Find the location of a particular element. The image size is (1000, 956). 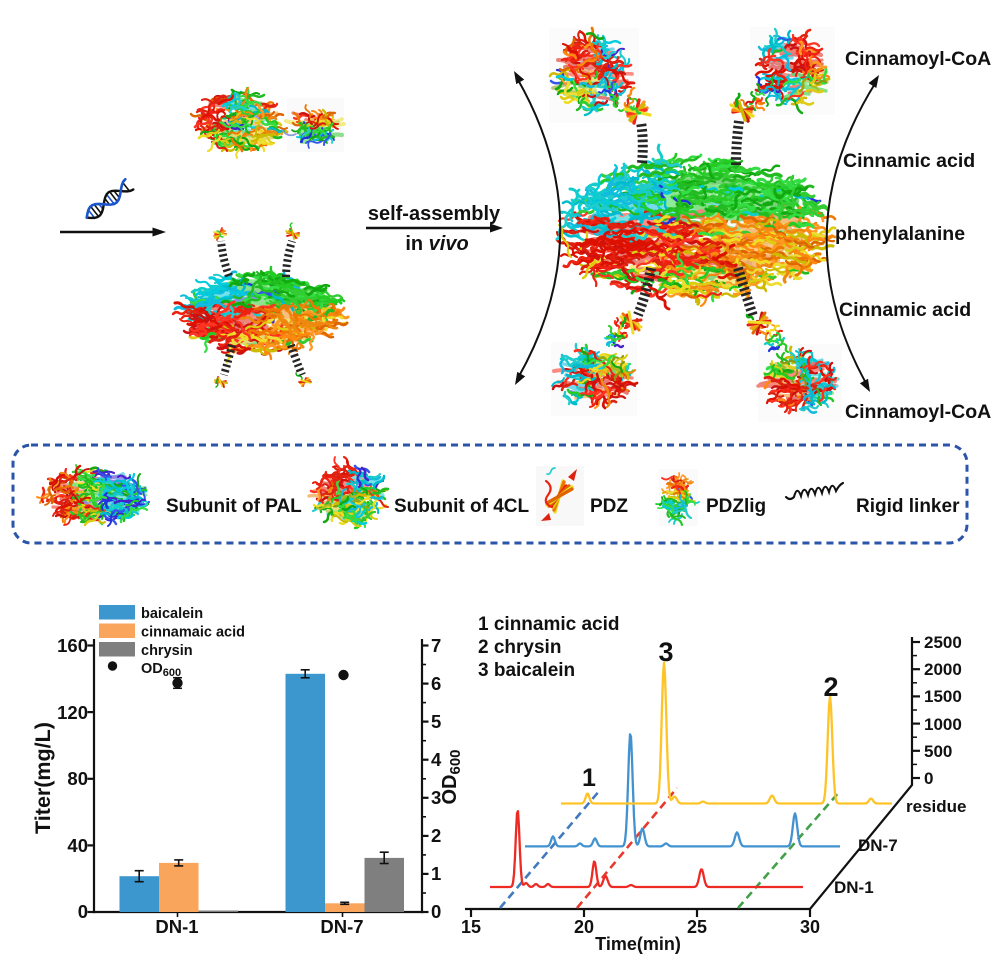

svg-text: Subunit of PAL is located at coordinates (234, 506).